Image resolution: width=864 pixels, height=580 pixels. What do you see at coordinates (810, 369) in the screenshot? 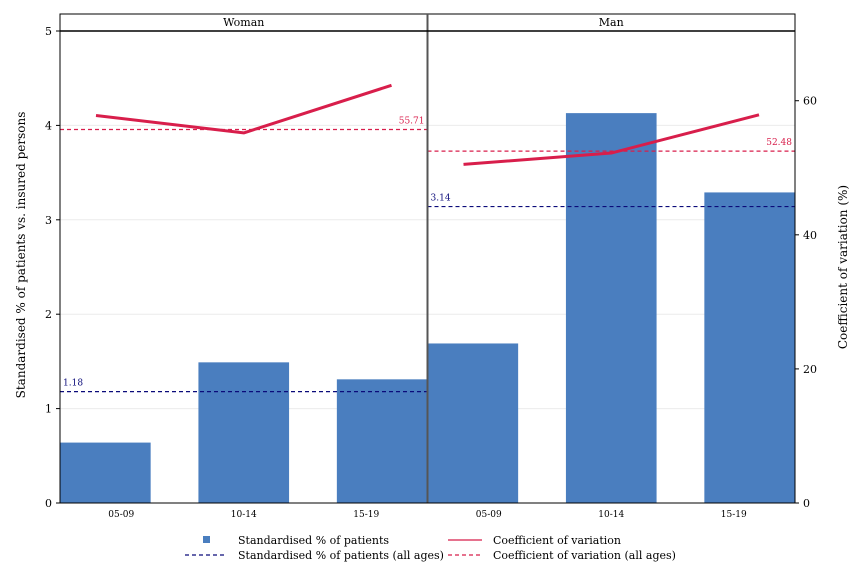
I see `y-right-tick-label-1: 20` at bounding box center [810, 369].